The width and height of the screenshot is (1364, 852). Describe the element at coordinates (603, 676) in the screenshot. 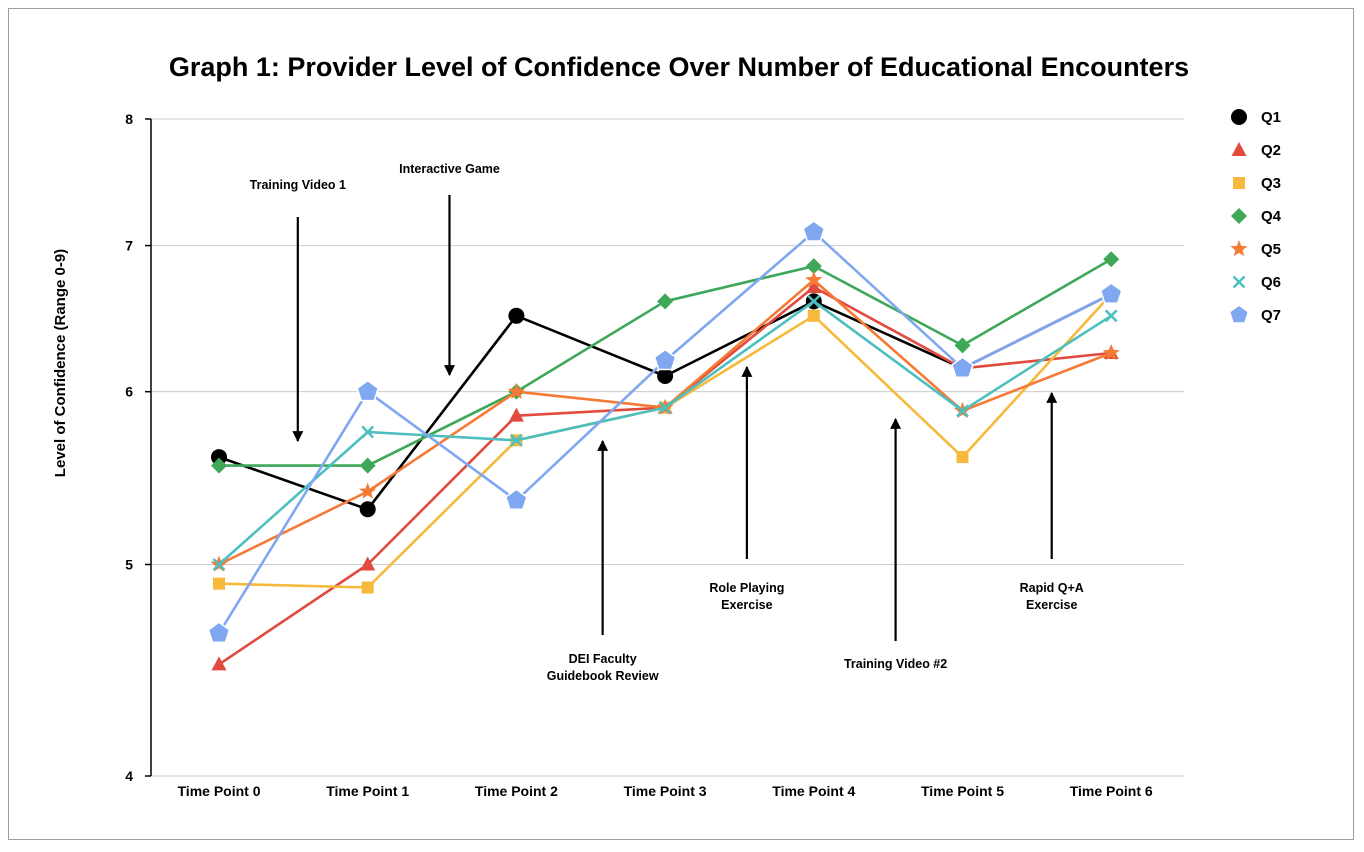

I see `annotation-label: Guidebook Review` at that location.